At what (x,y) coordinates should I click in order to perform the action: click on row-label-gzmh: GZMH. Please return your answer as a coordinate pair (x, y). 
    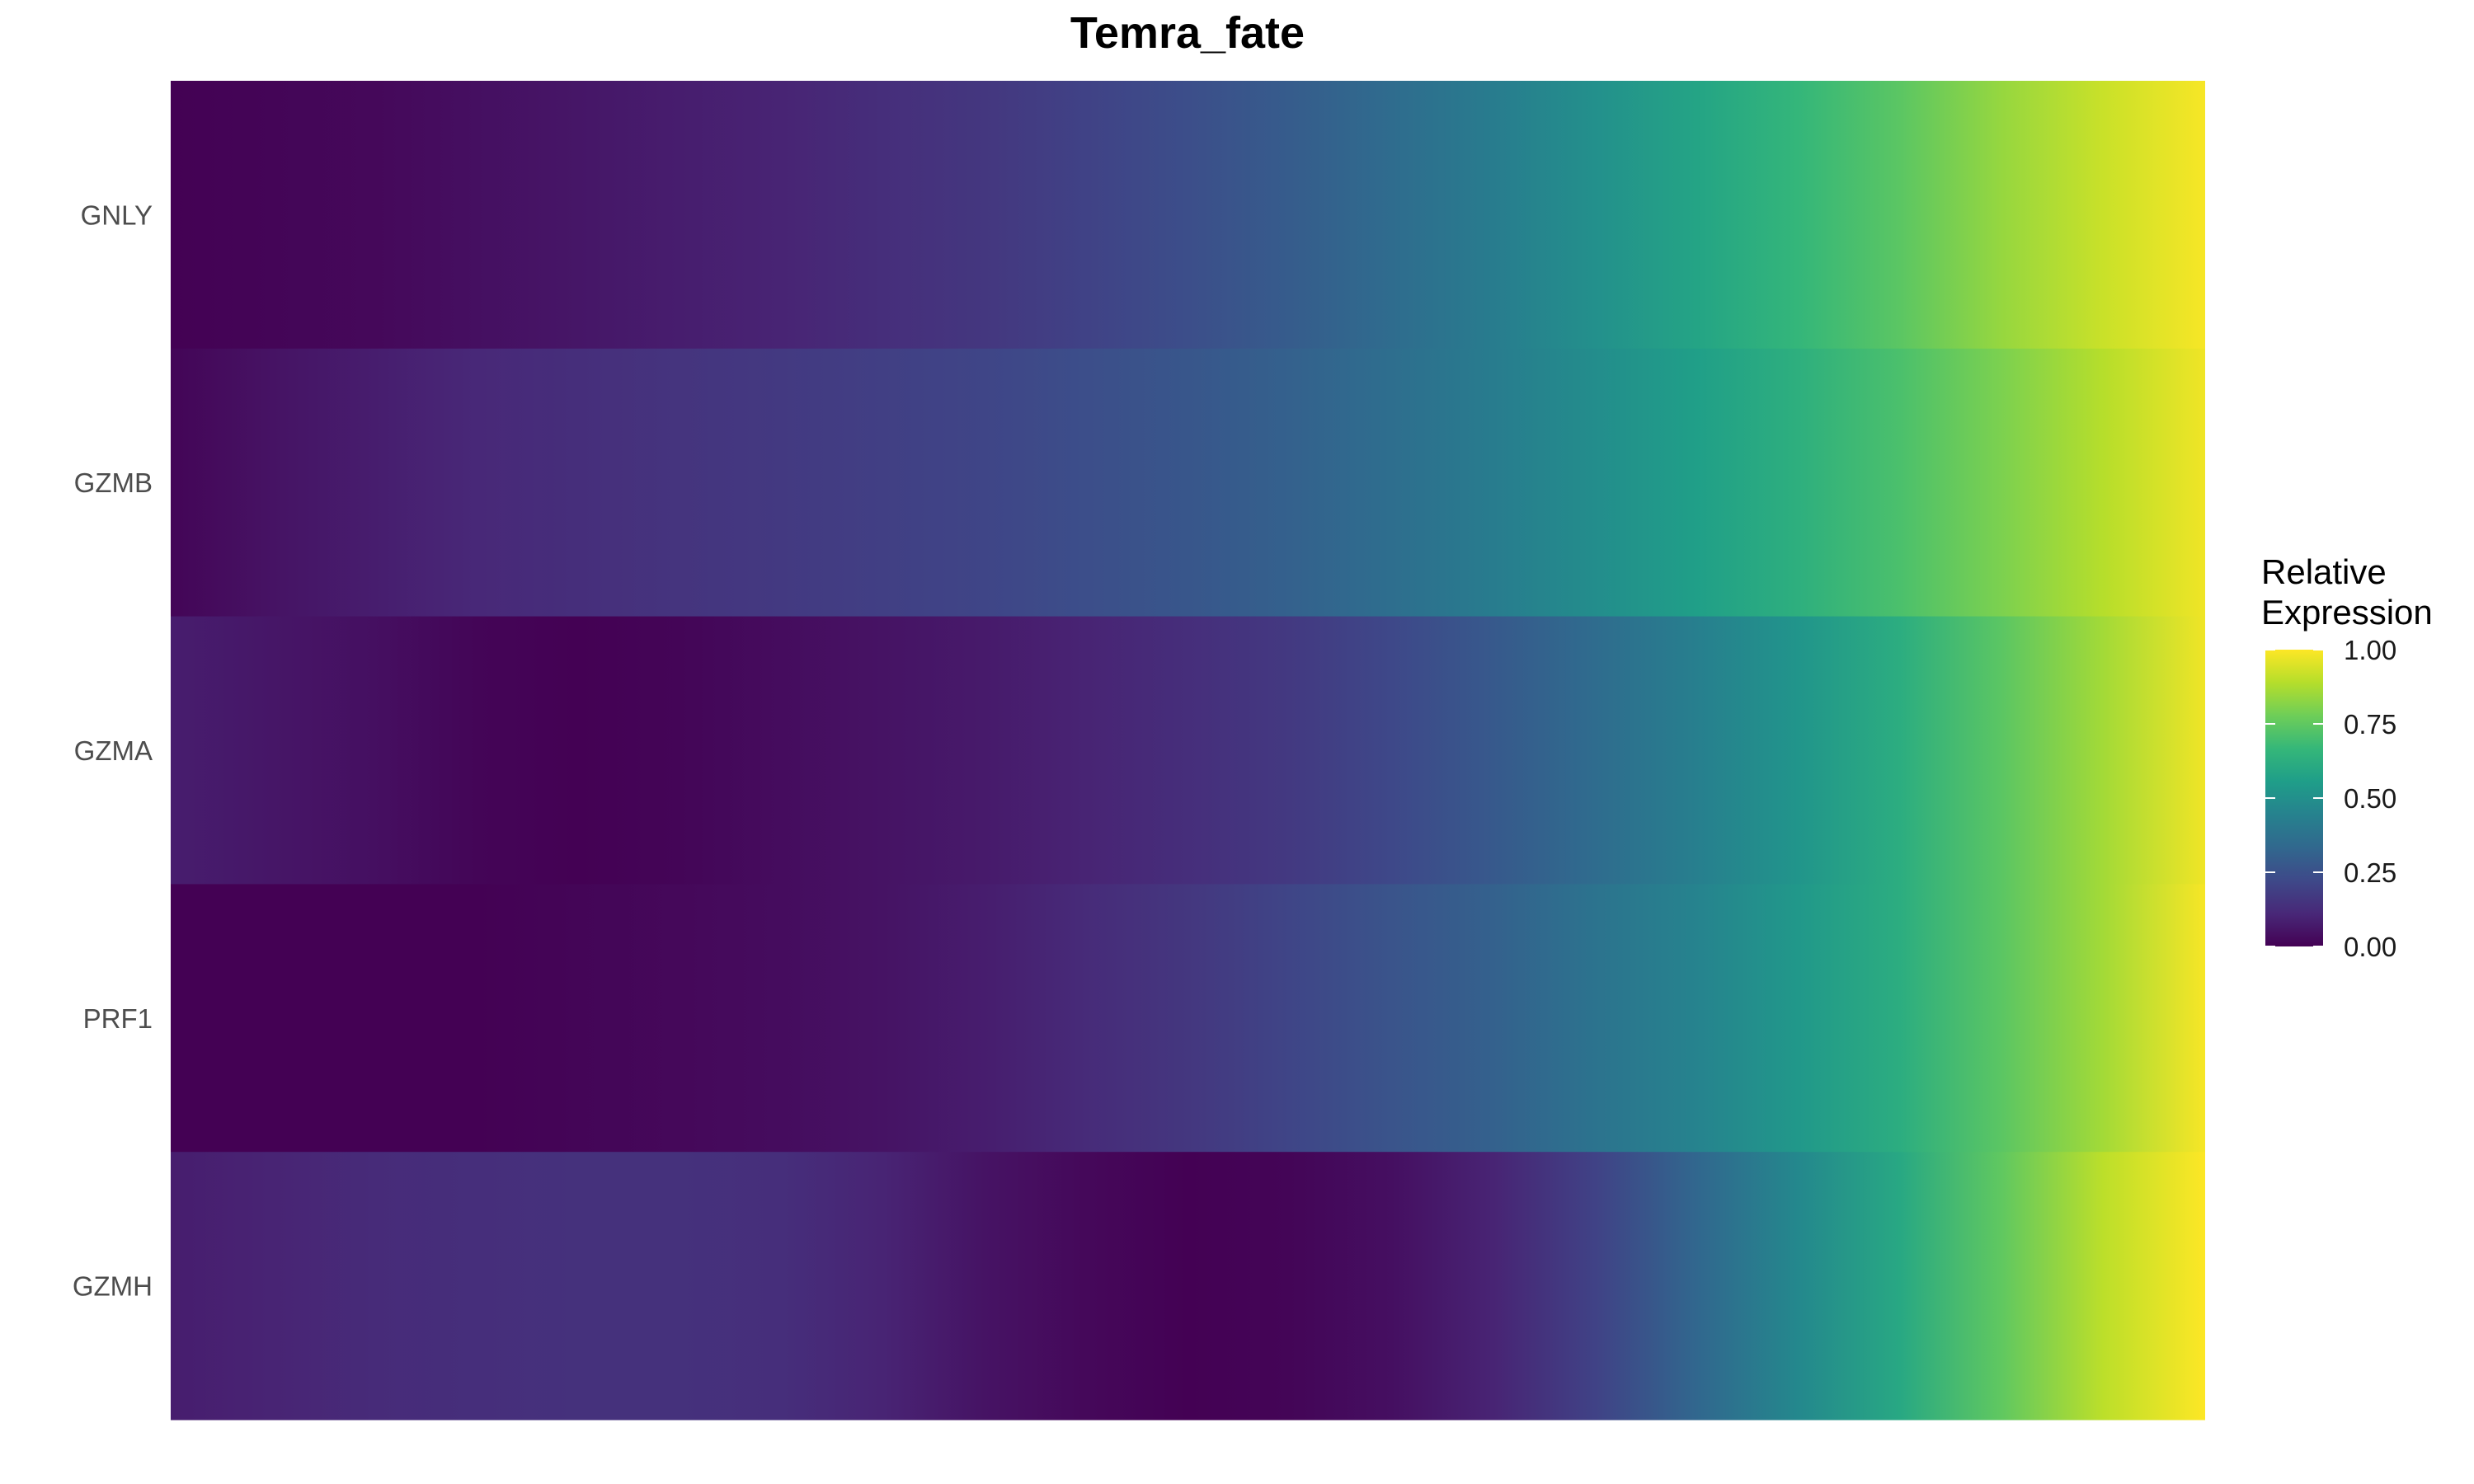
    Looking at the image, I should click on (113, 1286).